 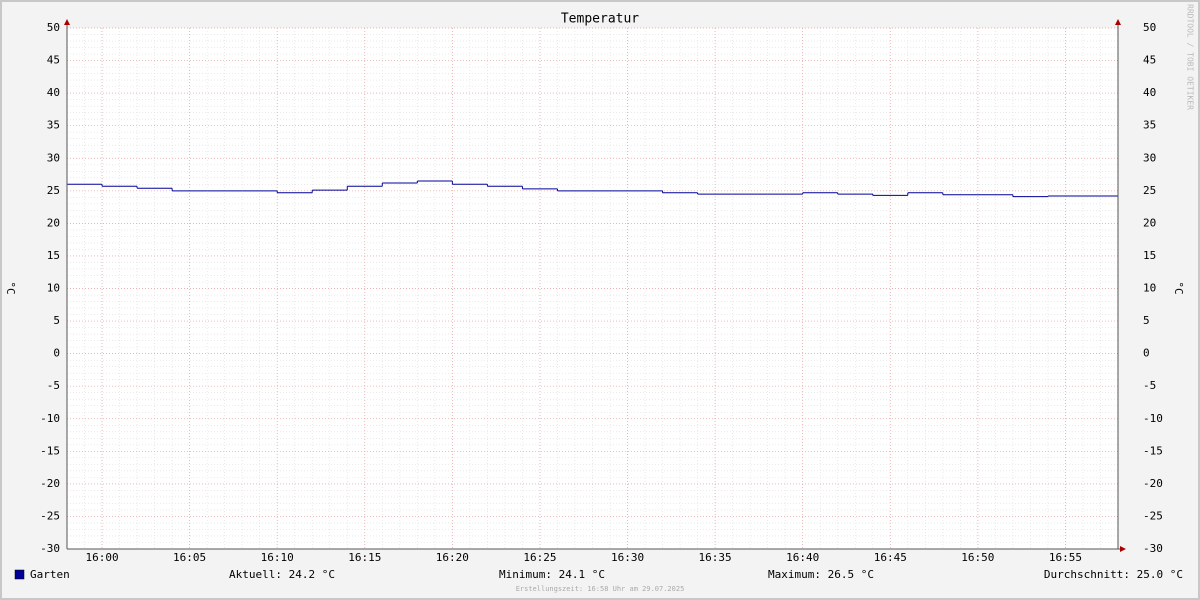 I want to click on y2-tick-label: 0, so click(x=1146, y=353).